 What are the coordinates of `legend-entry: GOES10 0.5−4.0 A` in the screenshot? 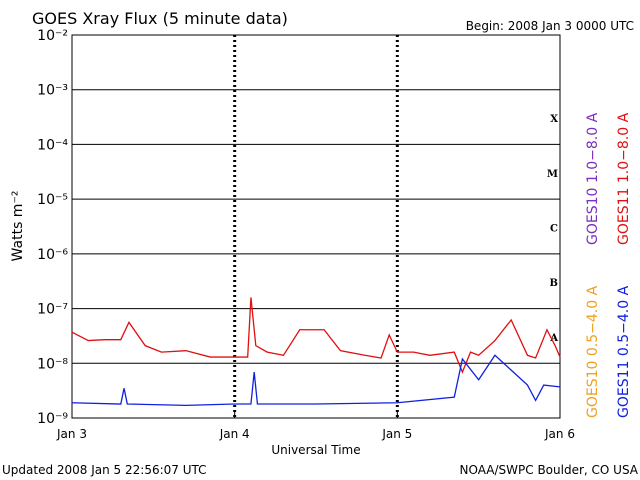 It's located at (593, 351).